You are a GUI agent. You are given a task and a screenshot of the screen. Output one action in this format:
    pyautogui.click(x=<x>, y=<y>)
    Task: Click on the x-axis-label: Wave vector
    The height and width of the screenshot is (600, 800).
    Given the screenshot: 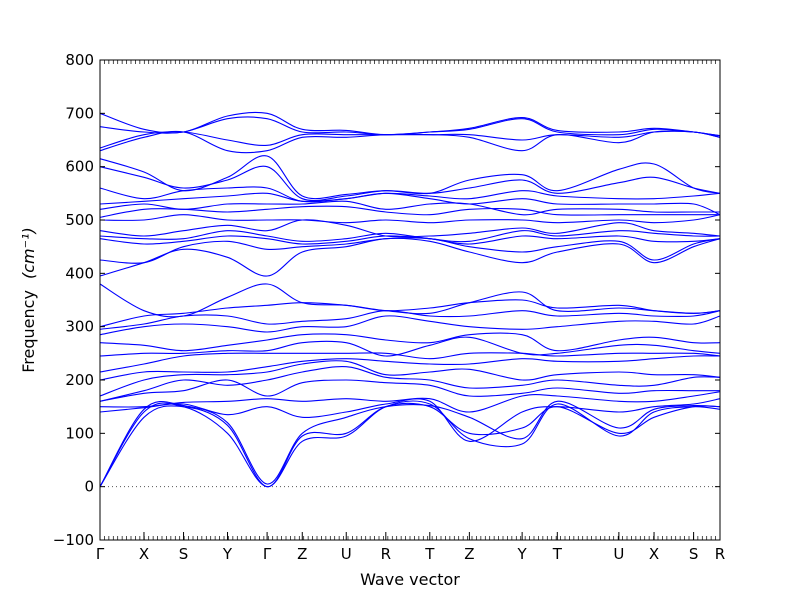 What is the action you would take?
    pyautogui.click(x=410, y=579)
    